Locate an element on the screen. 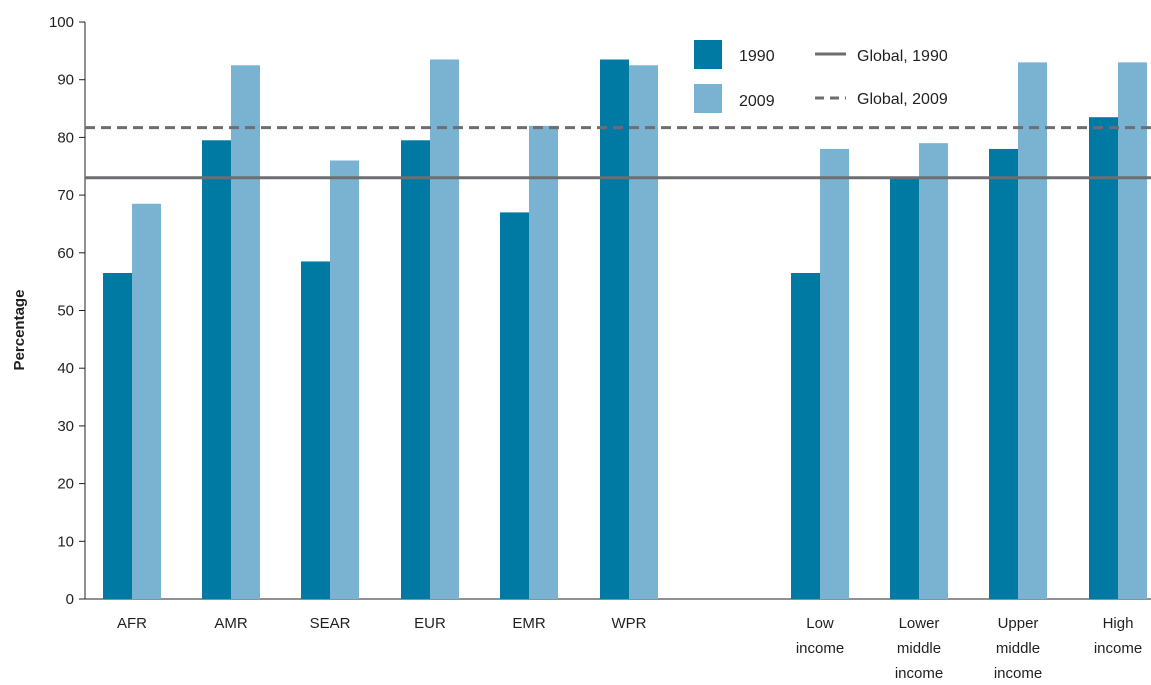 The height and width of the screenshot is (685, 1151). x-tick-label: SEAR is located at coordinates (330, 623).